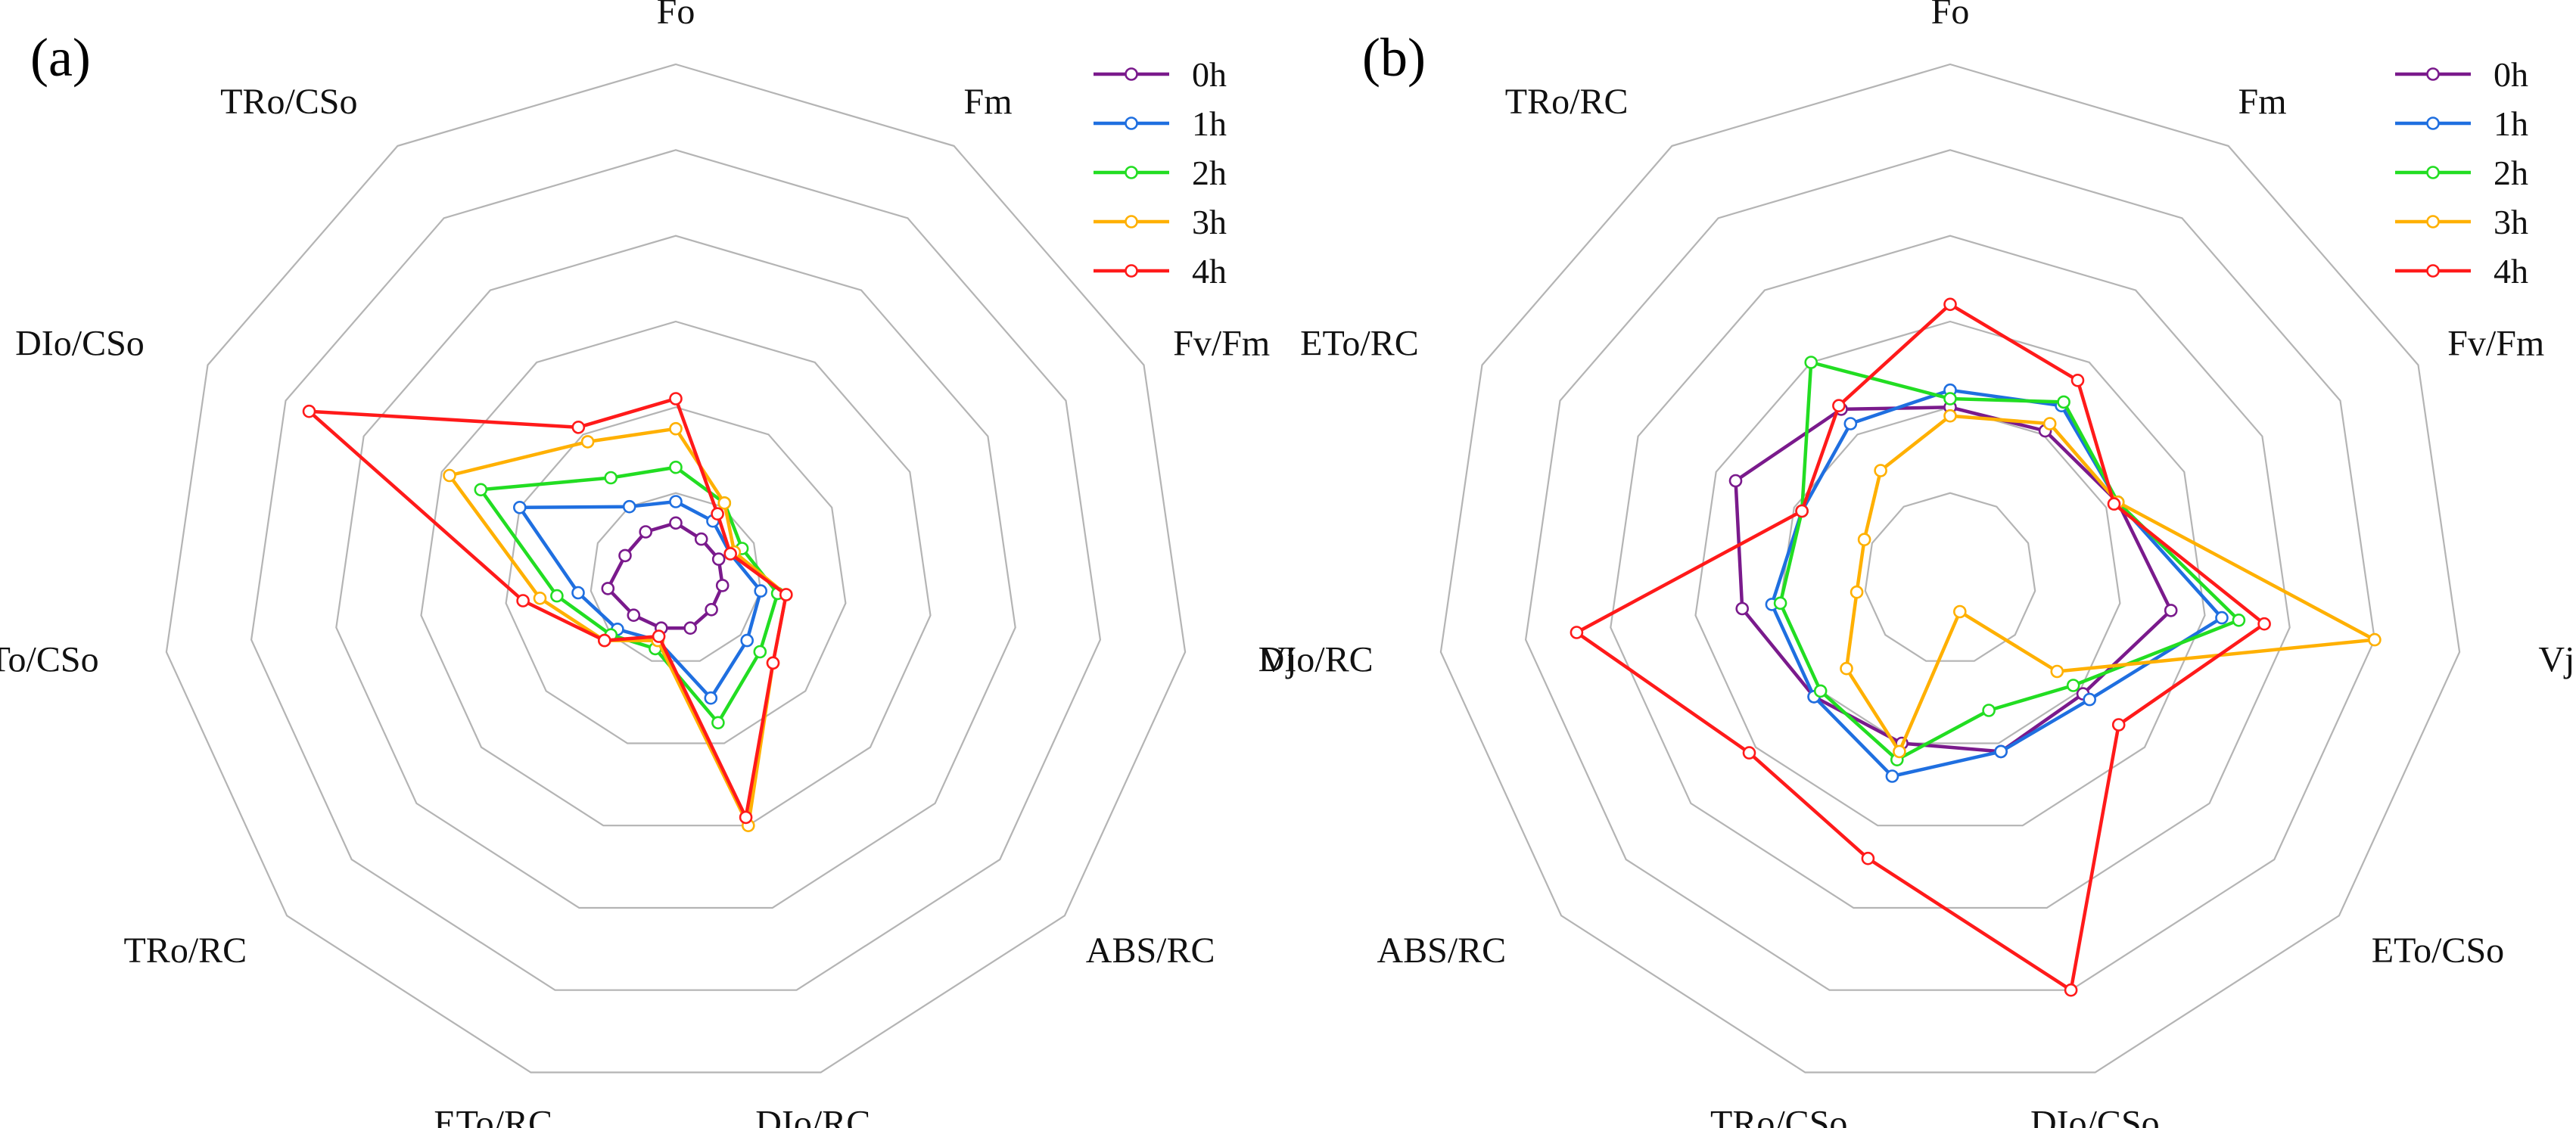 This screenshot has height=1128, width=2576. Describe the element at coordinates (1857, 592) in the screenshot. I see `data-point-3h-dio-rc` at that location.